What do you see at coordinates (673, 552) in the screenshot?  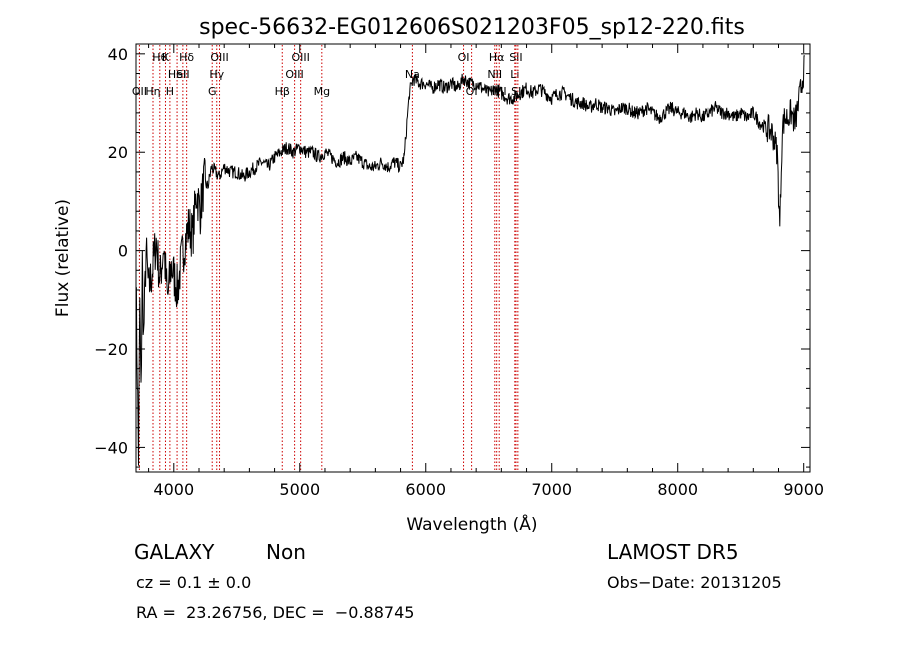 I see `survey-name: LAMOST DR5` at bounding box center [673, 552].